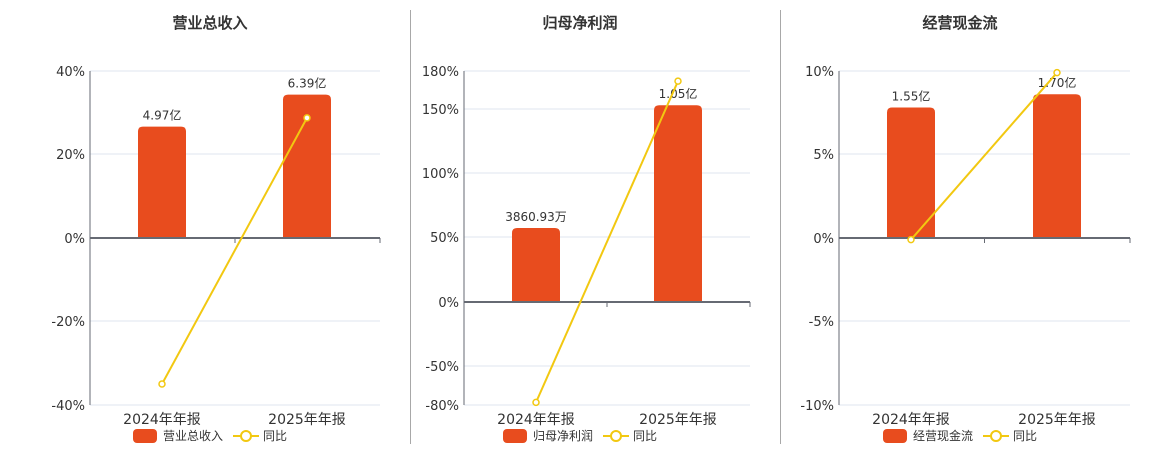 The width and height of the screenshot is (1160, 450). I want to click on legend-bar-label: 营业总收入, so click(193, 436).